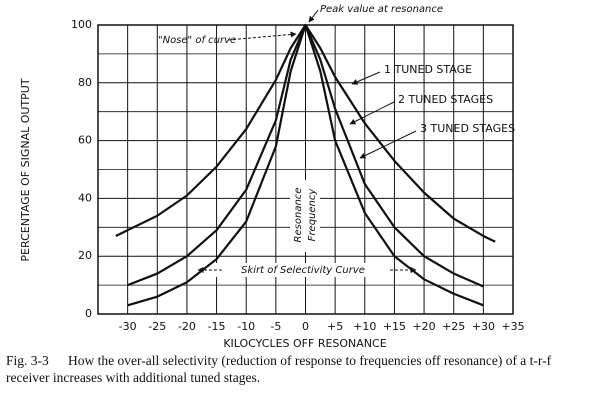 The image size is (590, 400). I want to click on x-tick-label: -20, so click(187, 326).